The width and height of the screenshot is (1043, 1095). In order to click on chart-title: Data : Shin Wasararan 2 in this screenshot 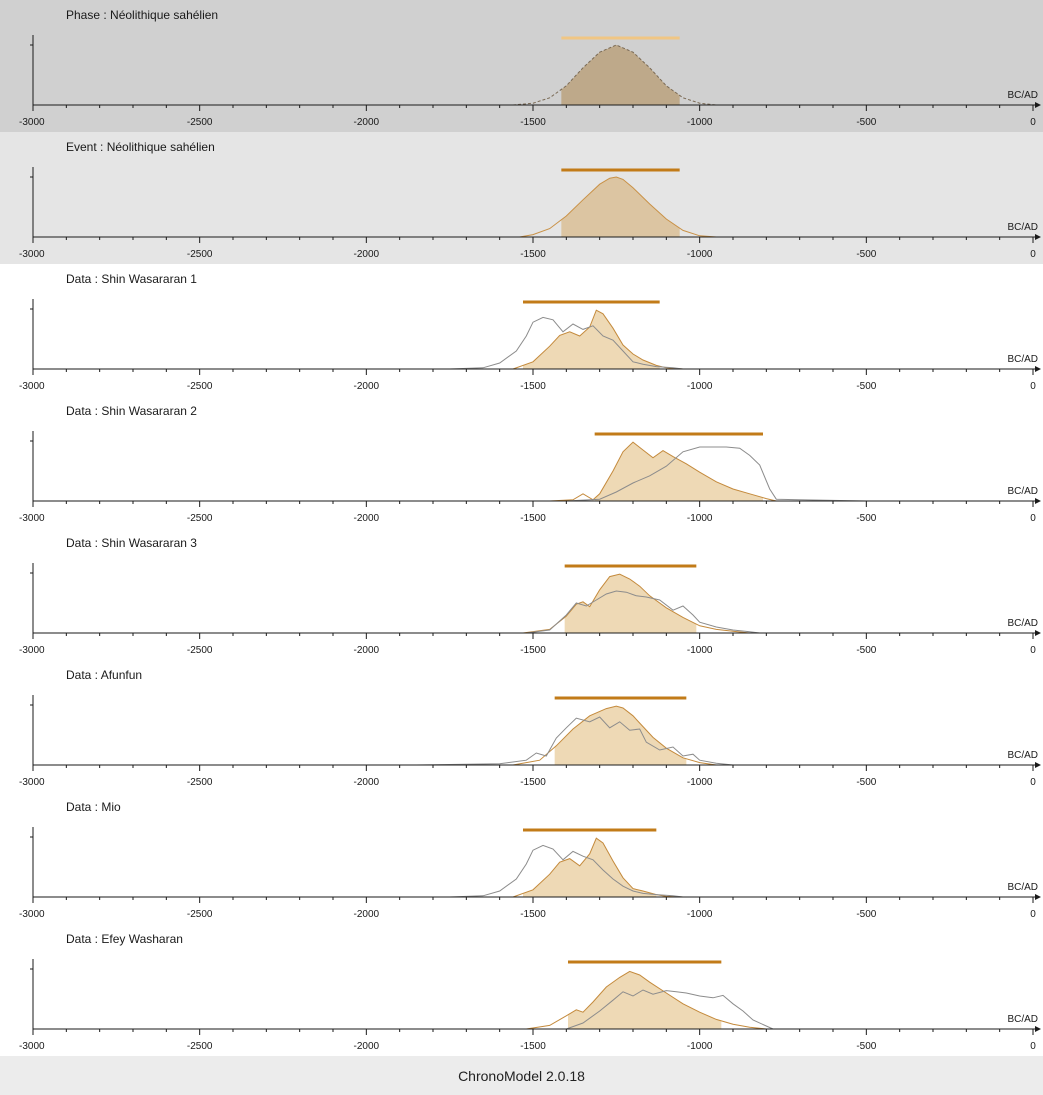, I will do `click(131, 411)`.